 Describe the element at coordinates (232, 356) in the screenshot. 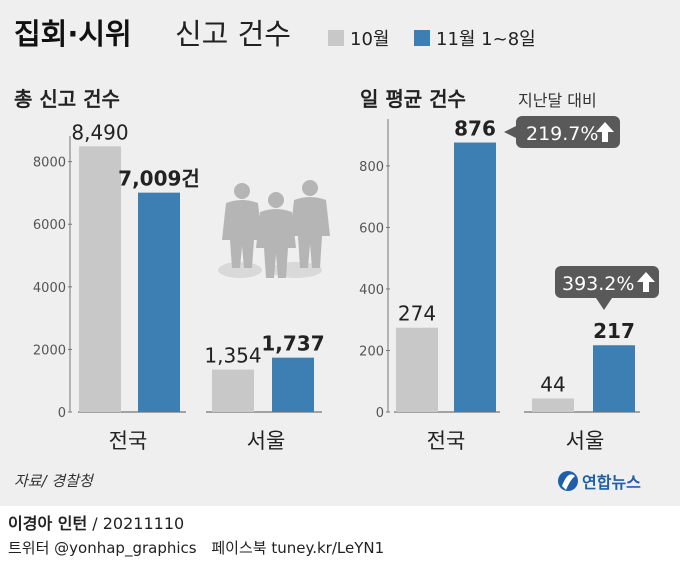

I see `data-label: 1,354` at that location.